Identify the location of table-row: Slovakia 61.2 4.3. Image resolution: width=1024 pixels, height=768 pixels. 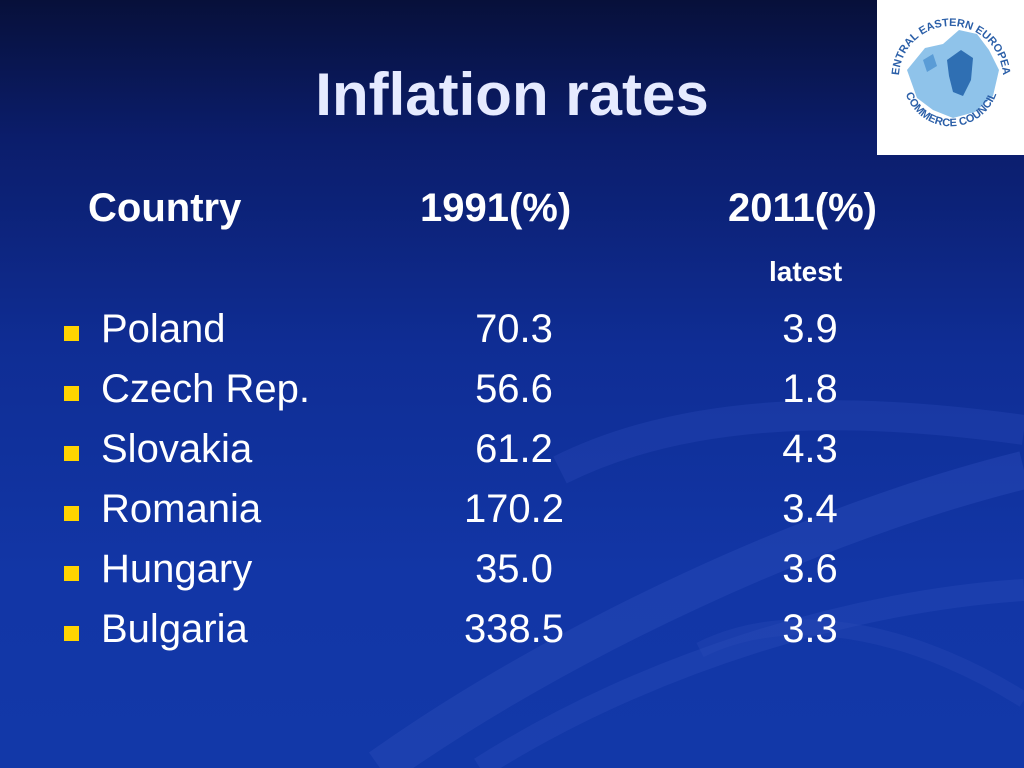
(512, 450).